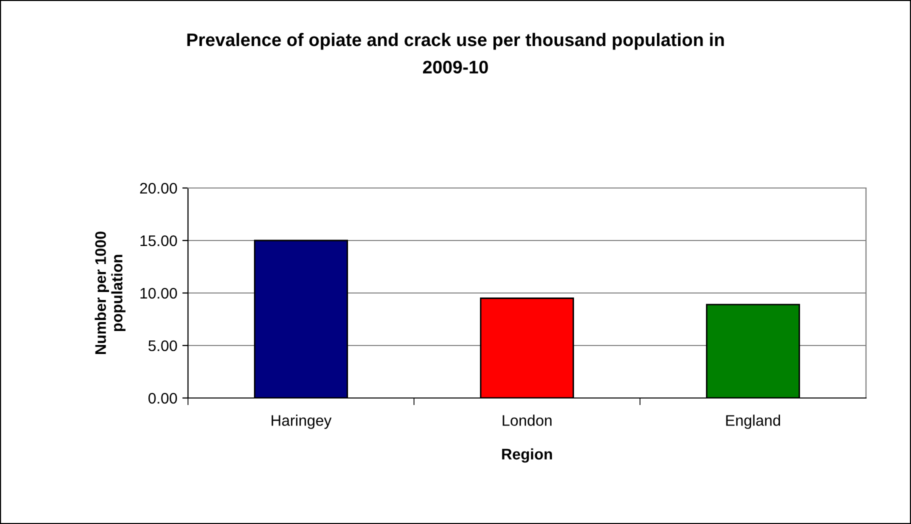 The image size is (911, 524). Describe the element at coordinates (455, 53) in the screenshot. I see `chart-title: Prevalence of opiate and crack use per thousand population in 2009-10` at that location.